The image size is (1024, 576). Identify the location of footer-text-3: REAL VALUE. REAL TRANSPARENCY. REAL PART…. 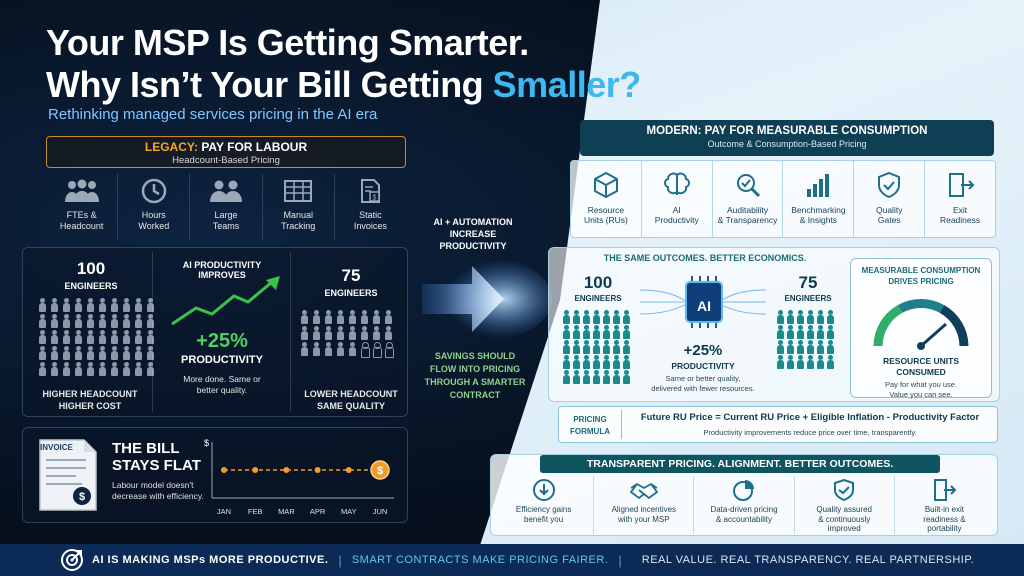
(808, 560).